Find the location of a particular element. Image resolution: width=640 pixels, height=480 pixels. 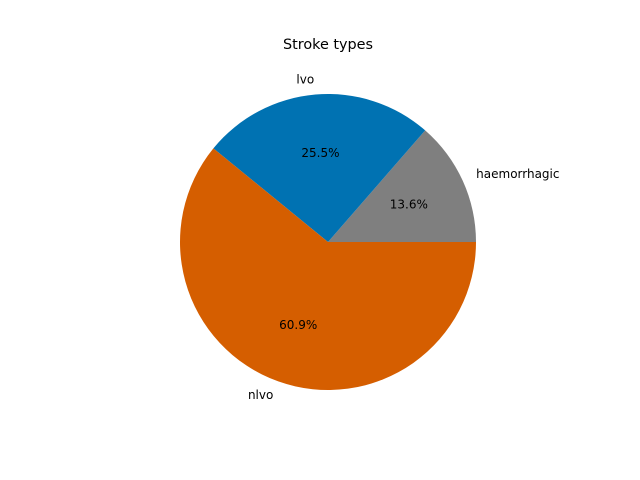

chart-title: Stroke types is located at coordinates (328, 45).